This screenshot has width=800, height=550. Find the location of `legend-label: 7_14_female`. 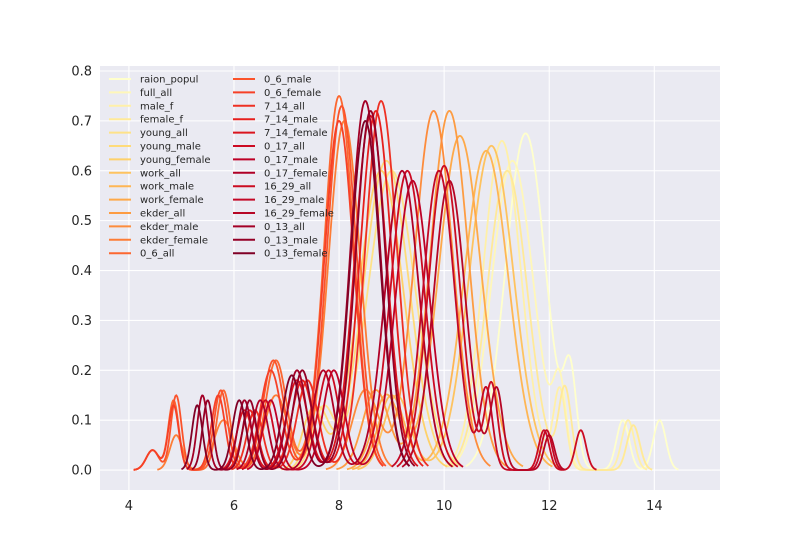

legend-label: 7_14_female is located at coordinates (296, 133).